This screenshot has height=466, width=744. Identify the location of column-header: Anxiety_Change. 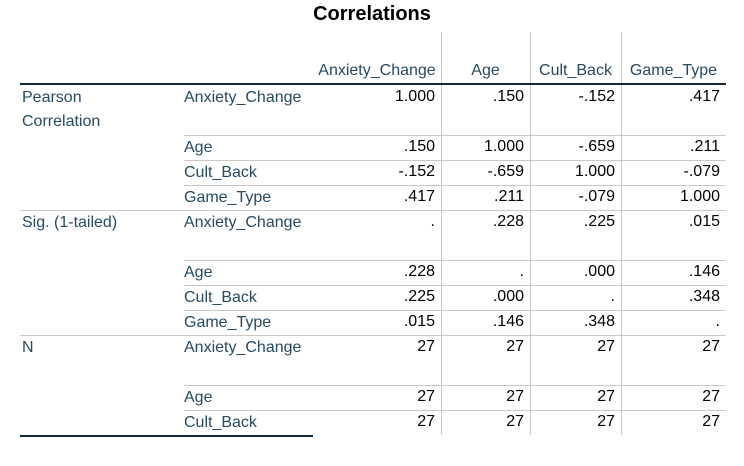
(377, 57).